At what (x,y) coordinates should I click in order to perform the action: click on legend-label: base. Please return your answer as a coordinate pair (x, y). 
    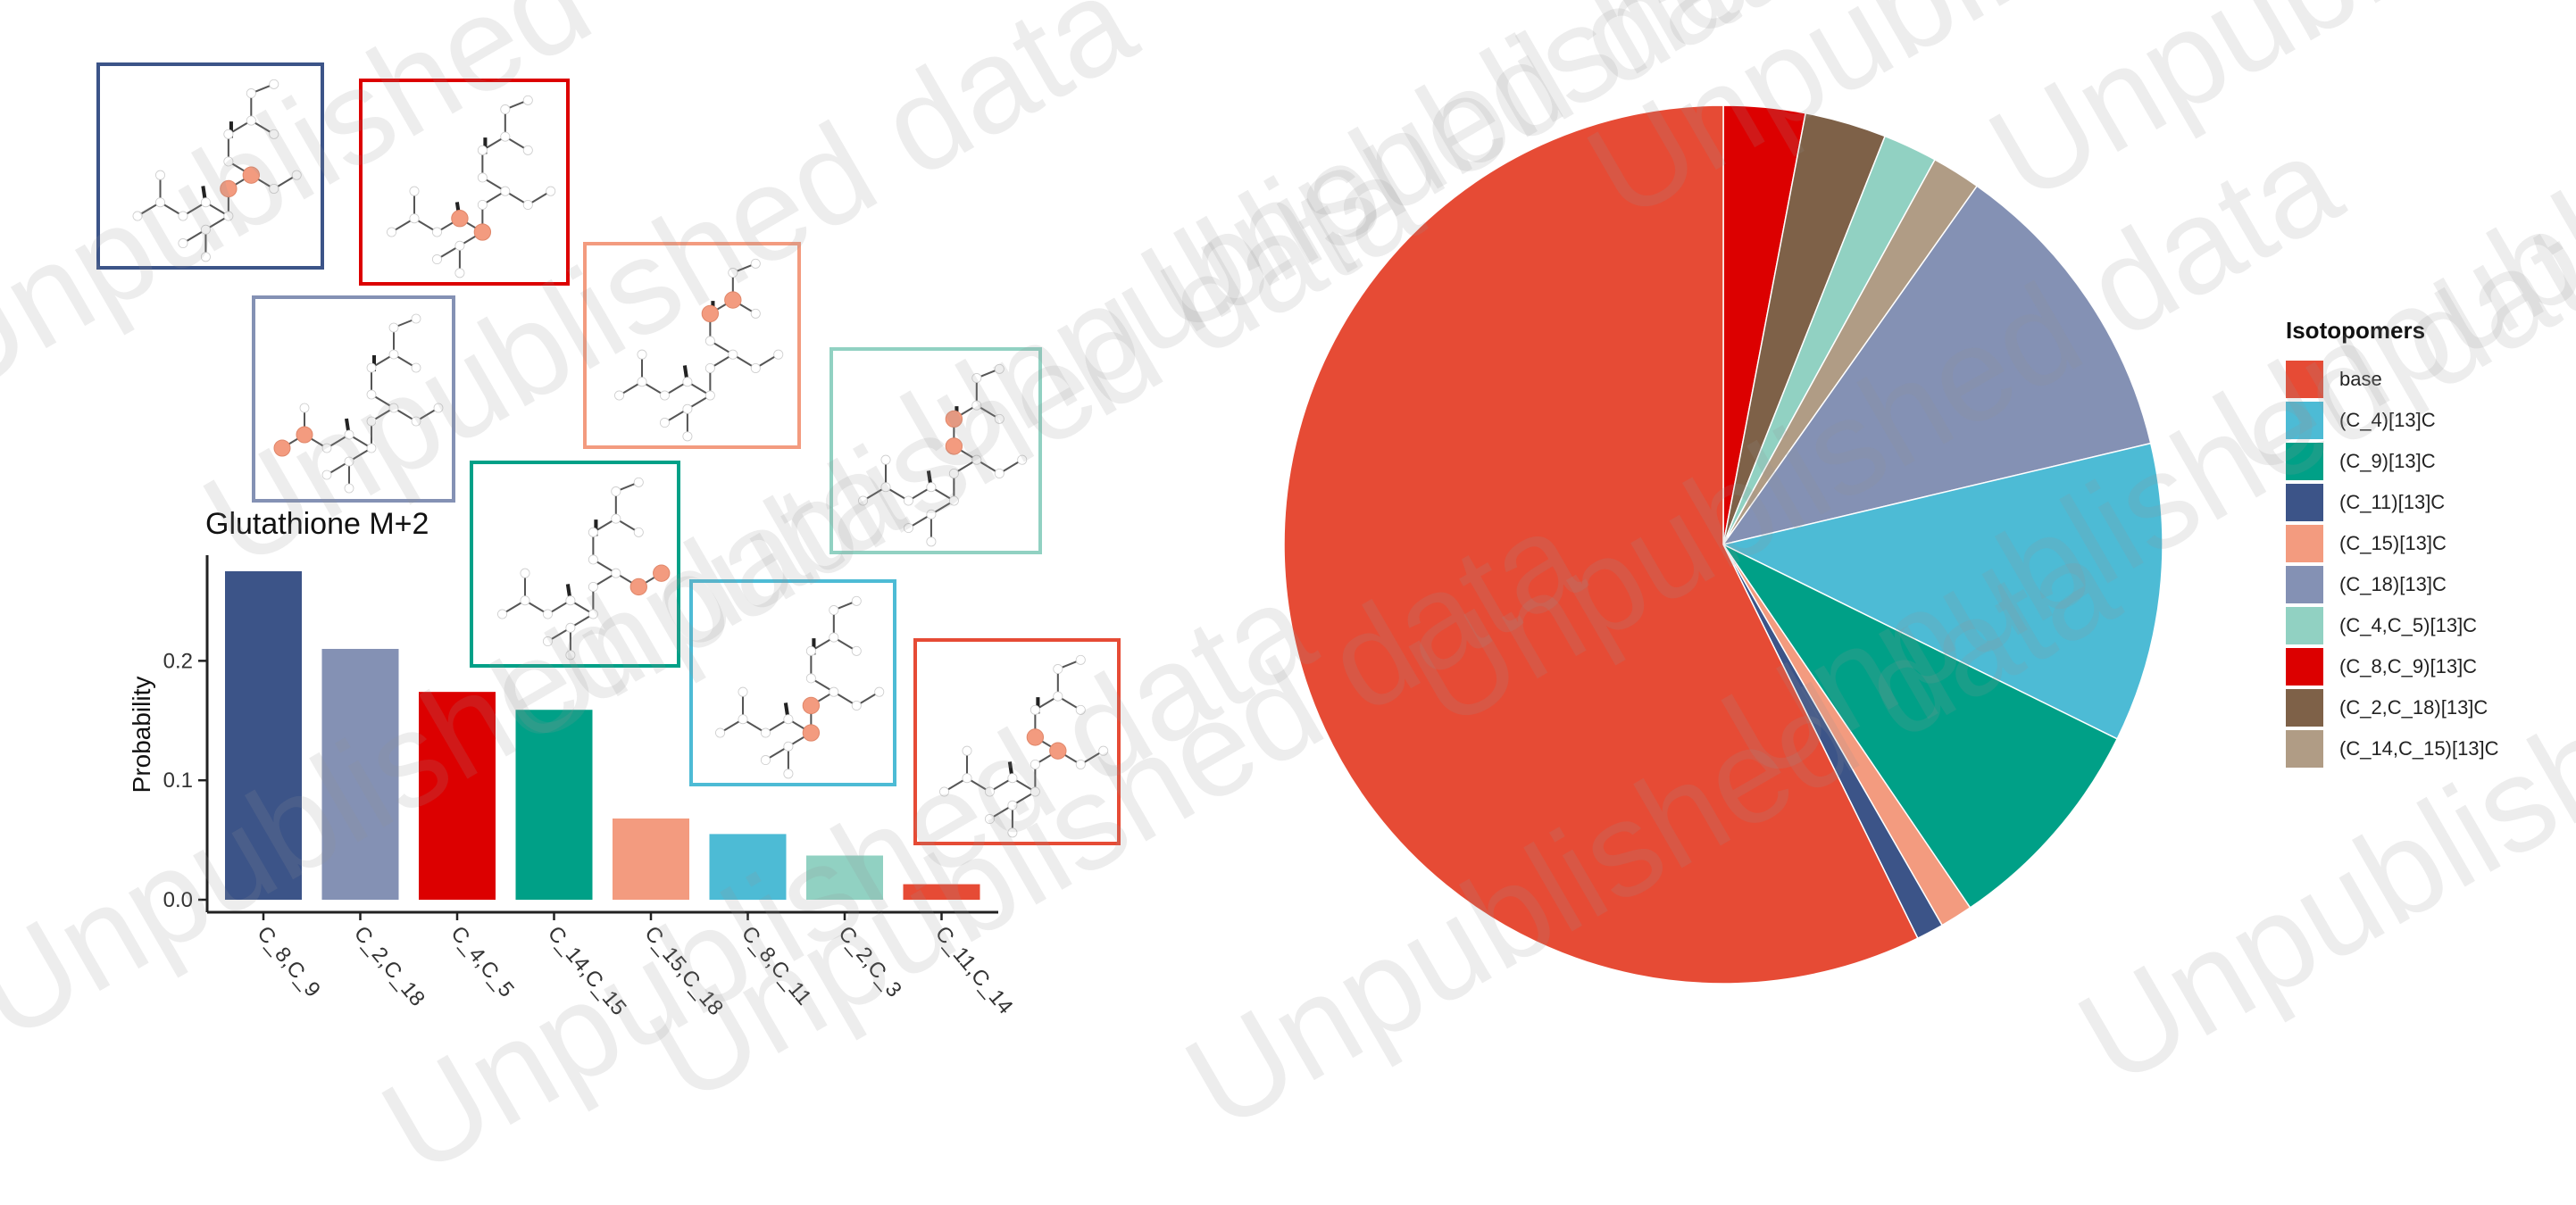
    Looking at the image, I should click on (2360, 379).